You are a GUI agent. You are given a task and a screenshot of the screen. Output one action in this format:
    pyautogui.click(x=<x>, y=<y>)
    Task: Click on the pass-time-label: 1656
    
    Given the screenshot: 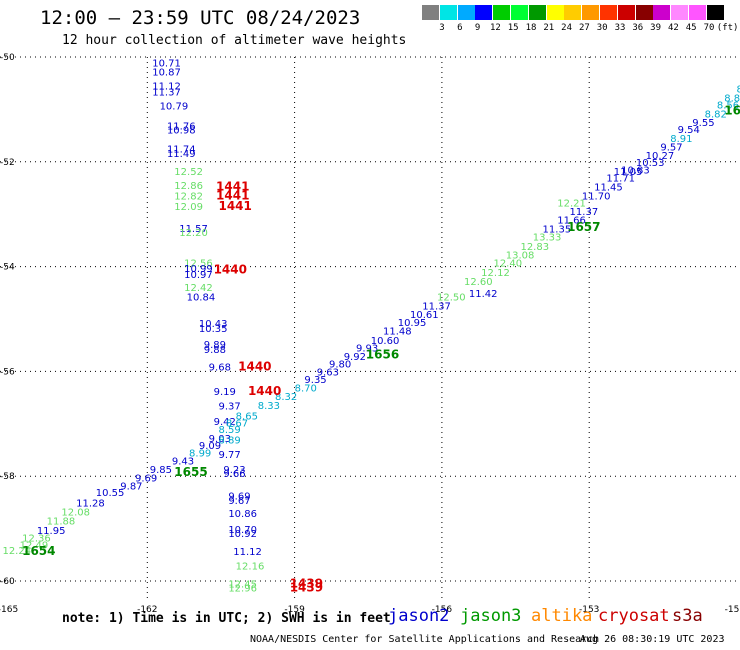 What is the action you would take?
    pyautogui.click(x=382, y=354)
    